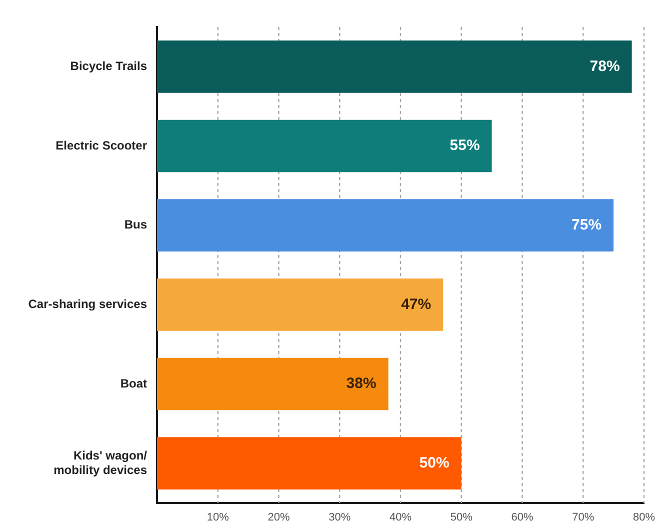  I want to click on data-label: 38%, so click(361, 383).